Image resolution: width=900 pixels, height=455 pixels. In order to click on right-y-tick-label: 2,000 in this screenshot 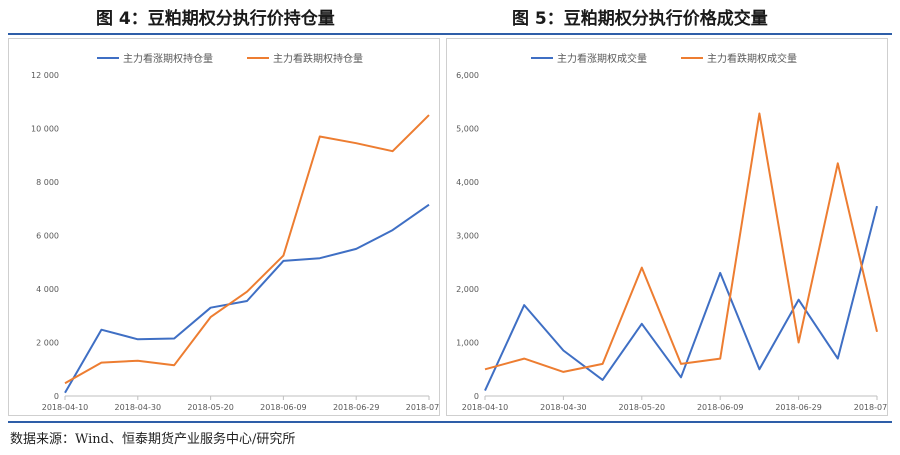, I will do `click(467, 289)`.